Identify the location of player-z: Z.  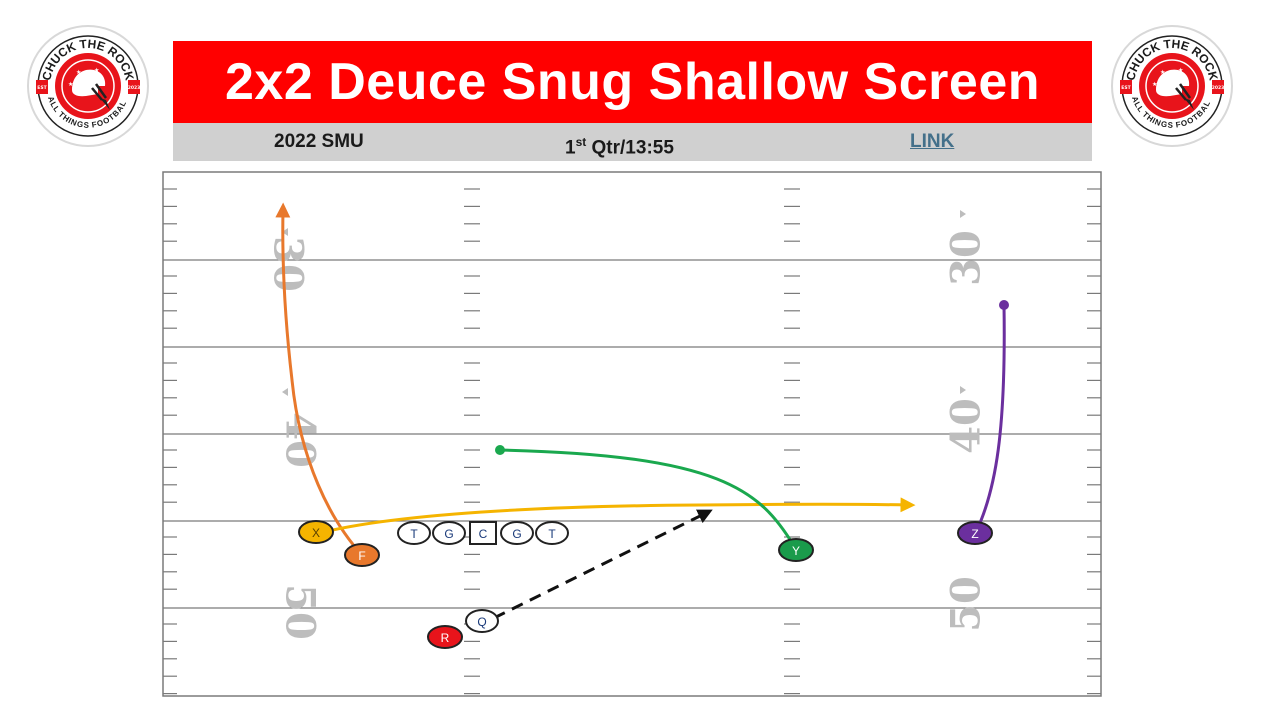
(975, 533).